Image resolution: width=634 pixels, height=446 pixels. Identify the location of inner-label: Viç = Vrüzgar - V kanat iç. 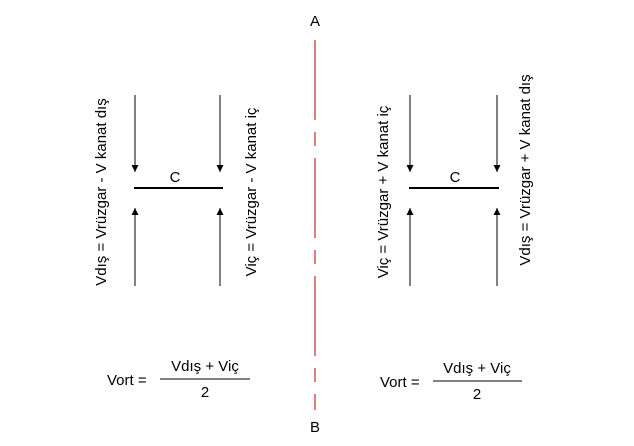
(251, 191).